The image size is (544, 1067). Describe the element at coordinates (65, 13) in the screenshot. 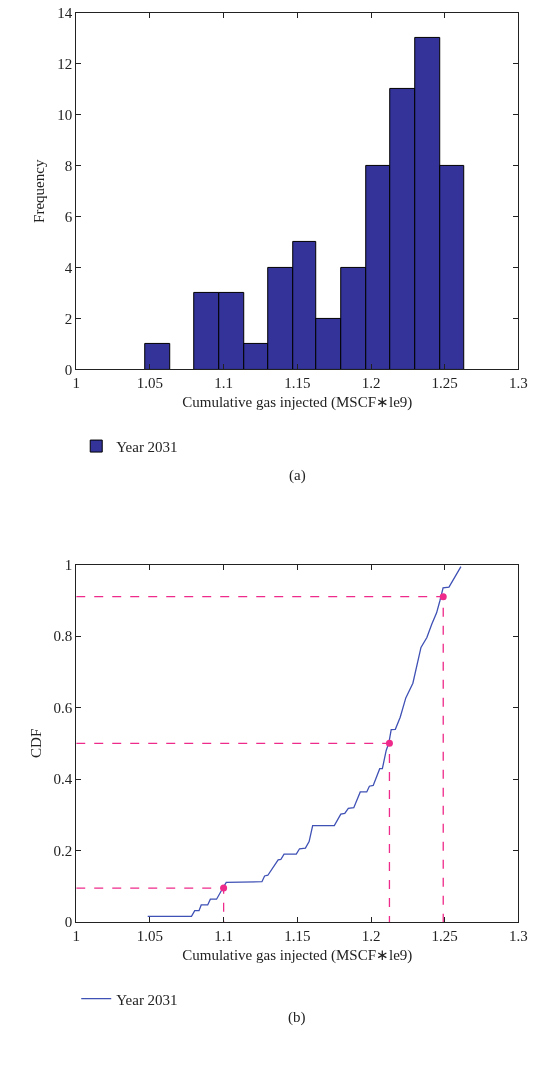

I see `y-tick-label: 14` at that location.